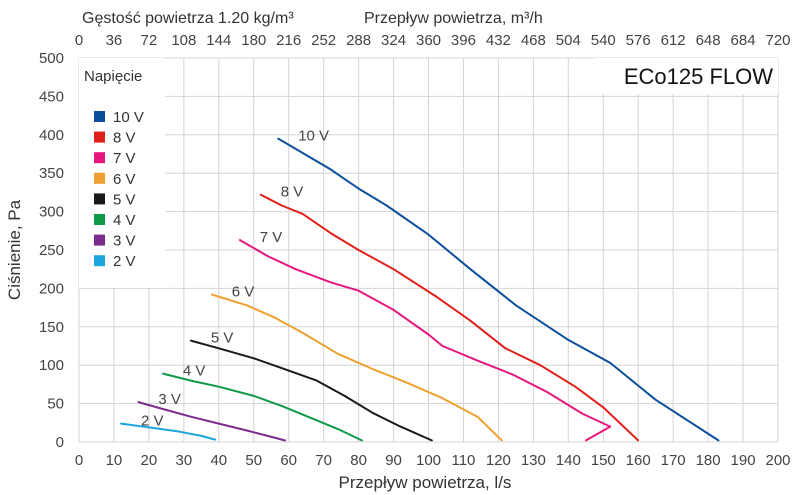  Describe the element at coordinates (51, 250) in the screenshot. I see `y-axis-ticks: 0 50 100 150 200 250 300 350 400 450 500` at that location.